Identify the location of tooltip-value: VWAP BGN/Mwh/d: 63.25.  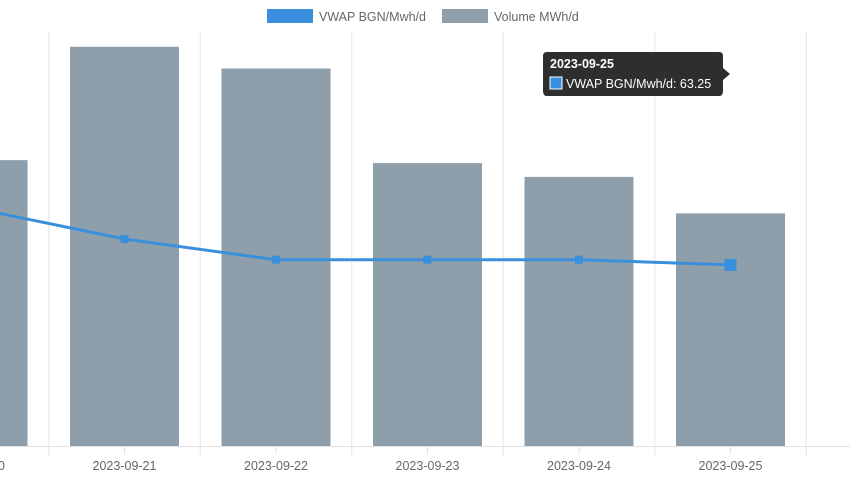
(638, 84).